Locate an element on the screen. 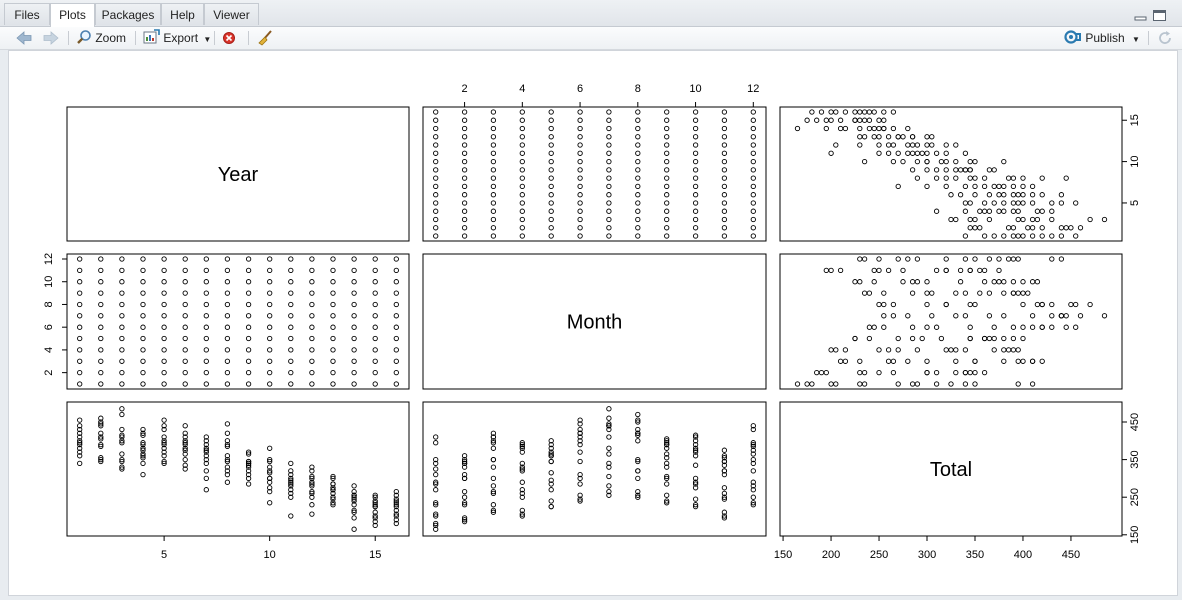  publish-menu: Publish ▼ is located at coordinates (1102, 38).